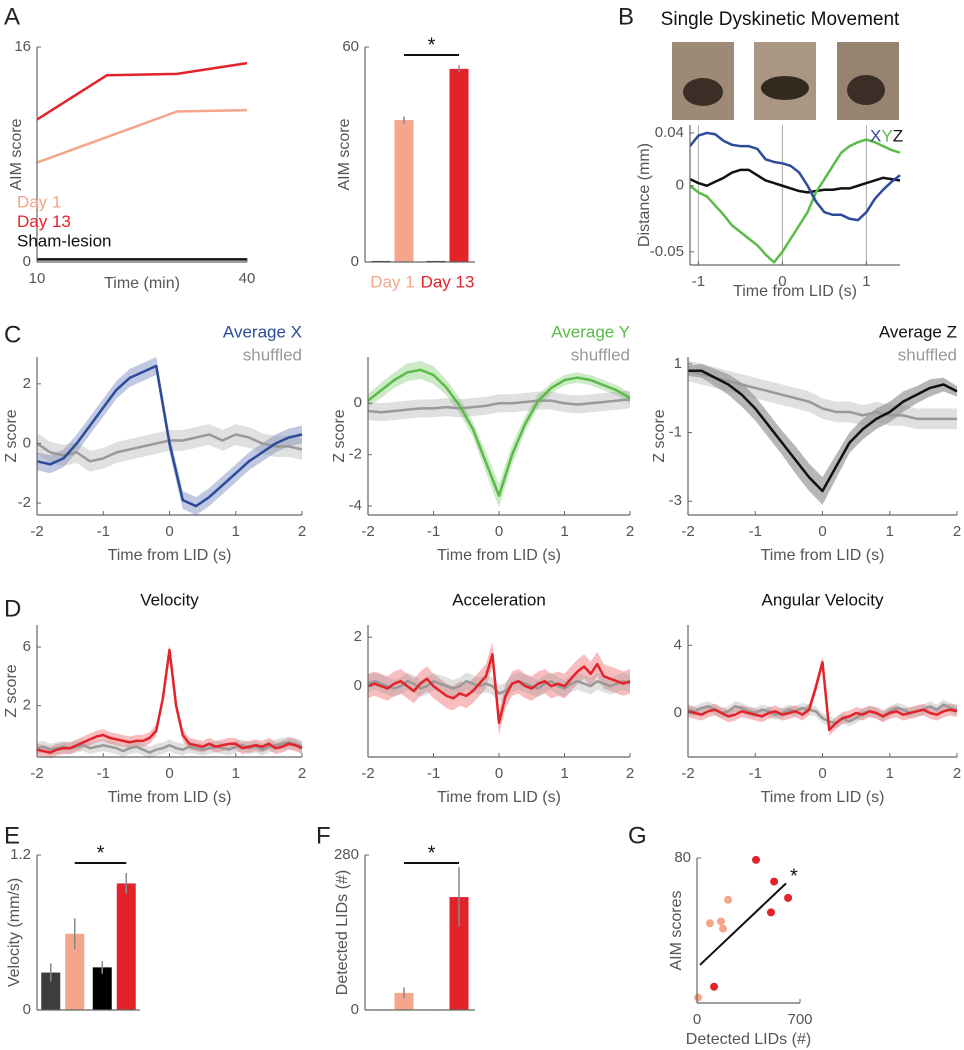 The height and width of the screenshot is (1050, 964). Describe the element at coordinates (875, 135) in the screenshot. I see `legend-entry: X` at that location.